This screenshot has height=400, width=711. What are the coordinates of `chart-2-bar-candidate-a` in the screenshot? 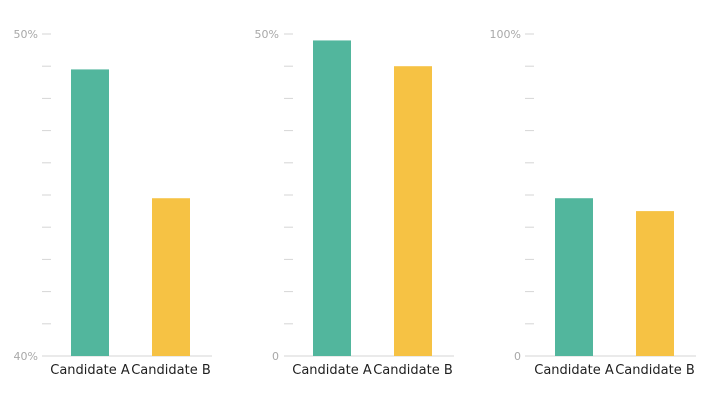 It's located at (332, 198).